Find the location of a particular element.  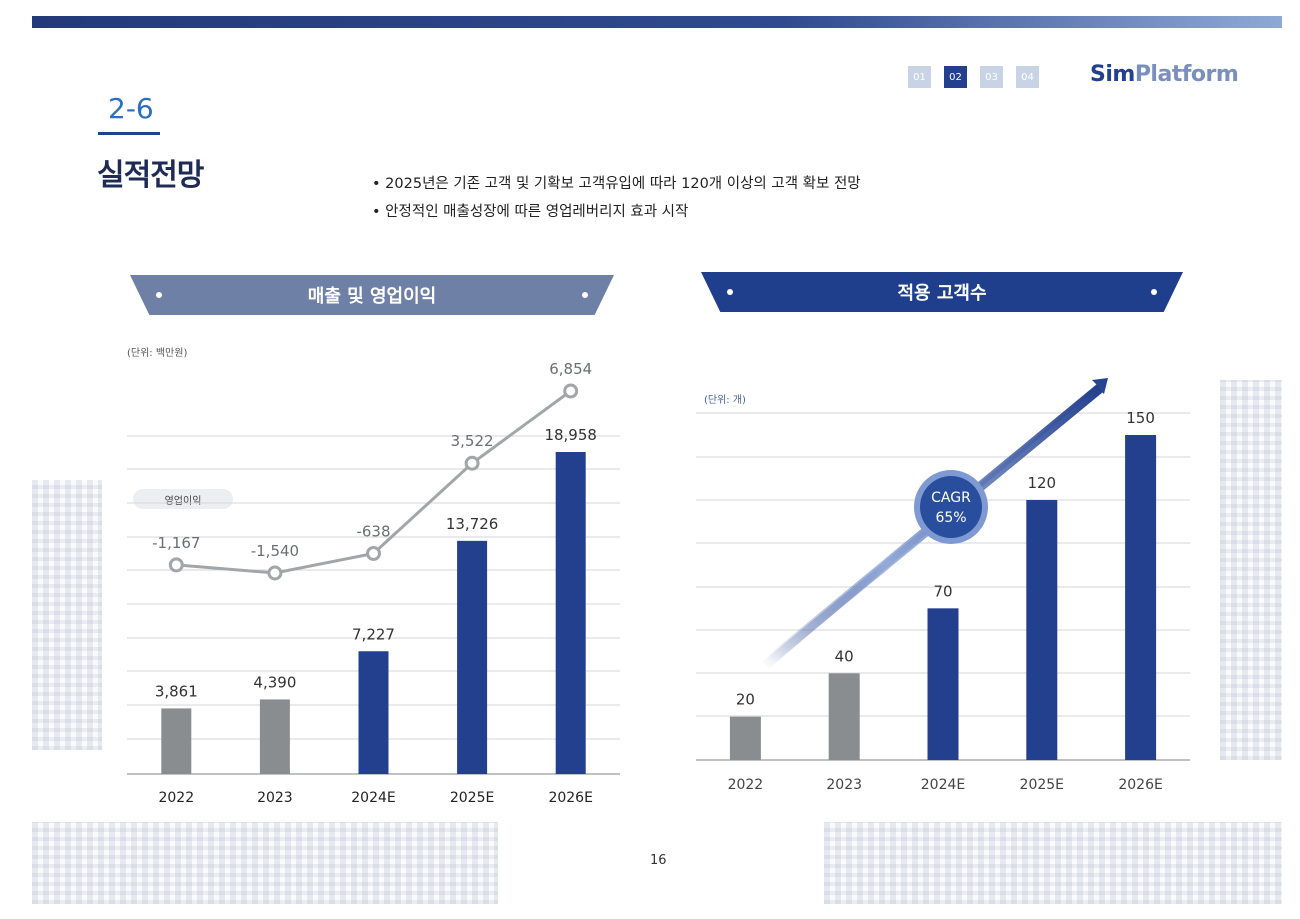

operating-profit-label: -1,167 is located at coordinates (176, 543).